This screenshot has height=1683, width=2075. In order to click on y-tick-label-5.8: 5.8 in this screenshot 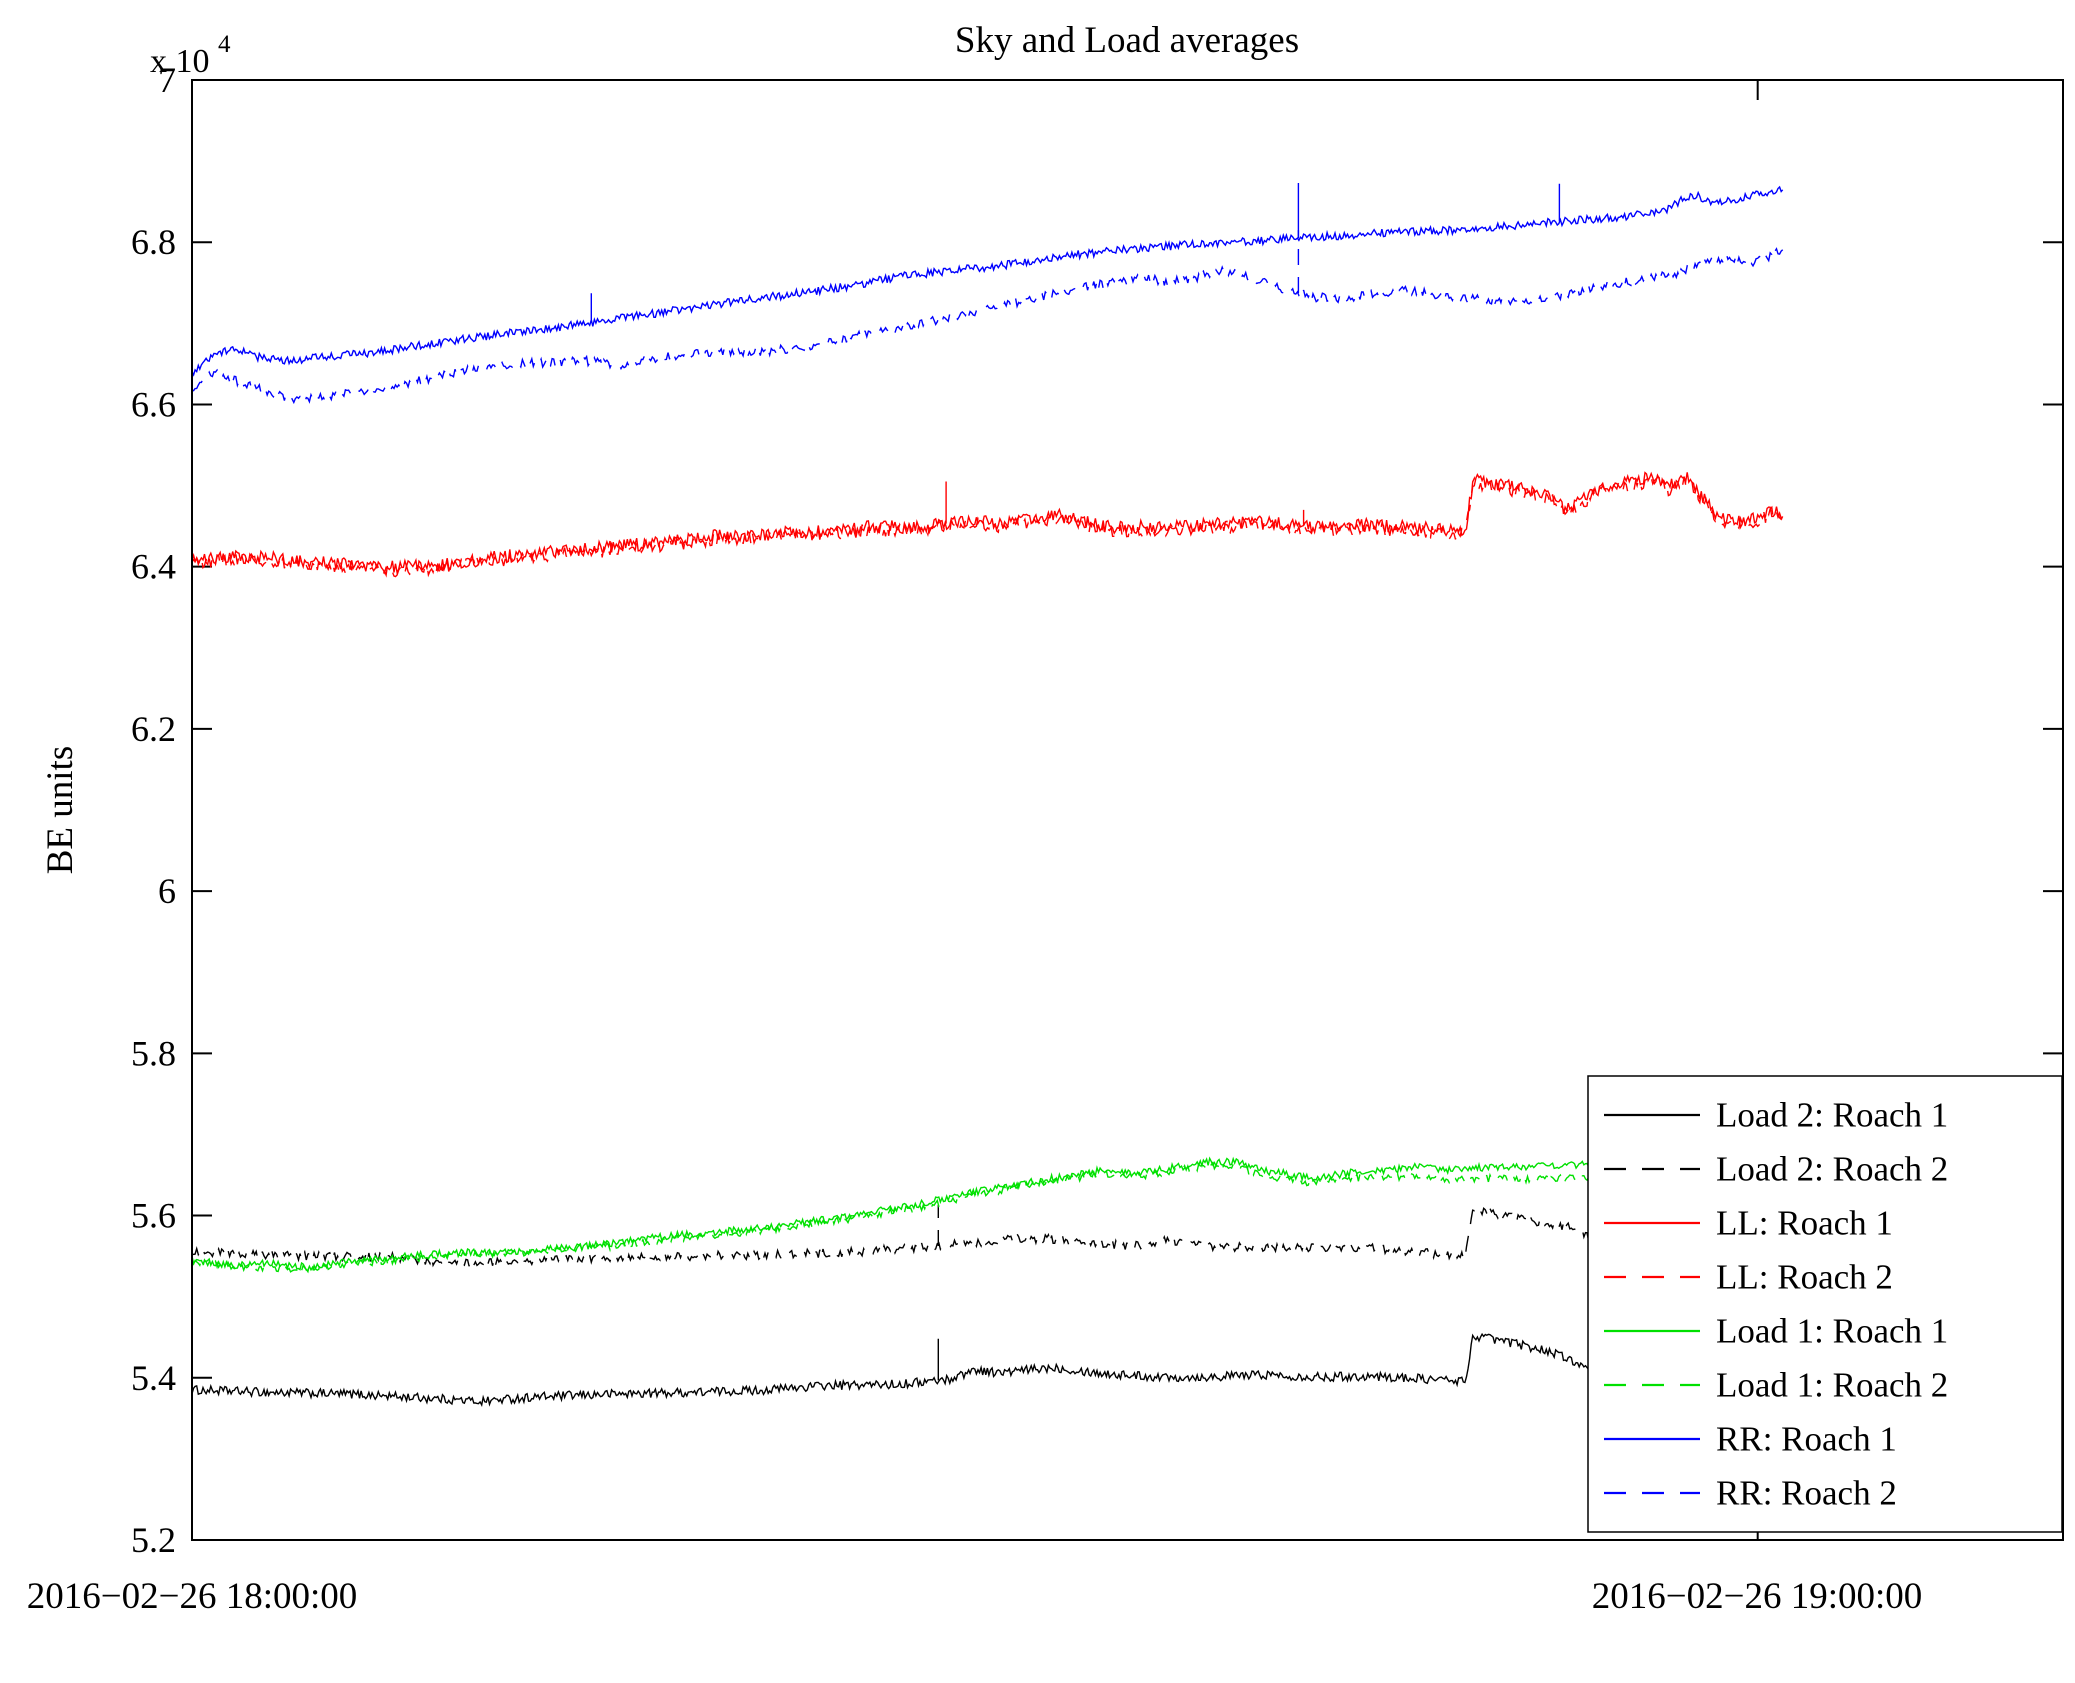, I will do `click(153, 1053)`.